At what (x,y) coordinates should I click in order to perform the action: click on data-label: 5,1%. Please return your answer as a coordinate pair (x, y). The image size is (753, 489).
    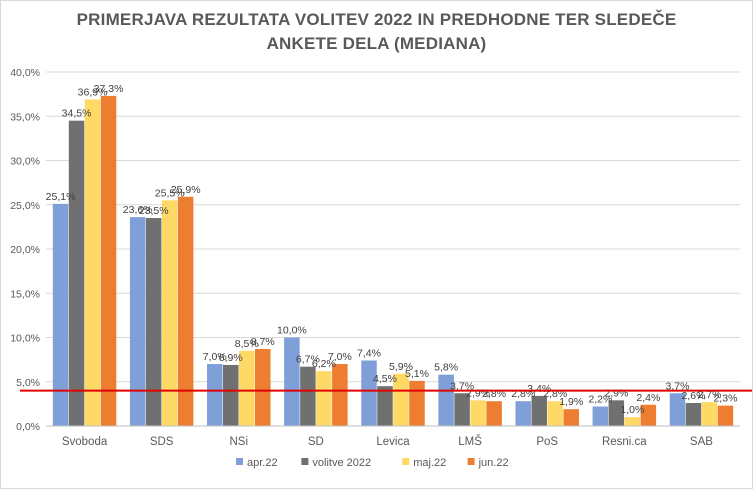
    Looking at the image, I should click on (417, 374).